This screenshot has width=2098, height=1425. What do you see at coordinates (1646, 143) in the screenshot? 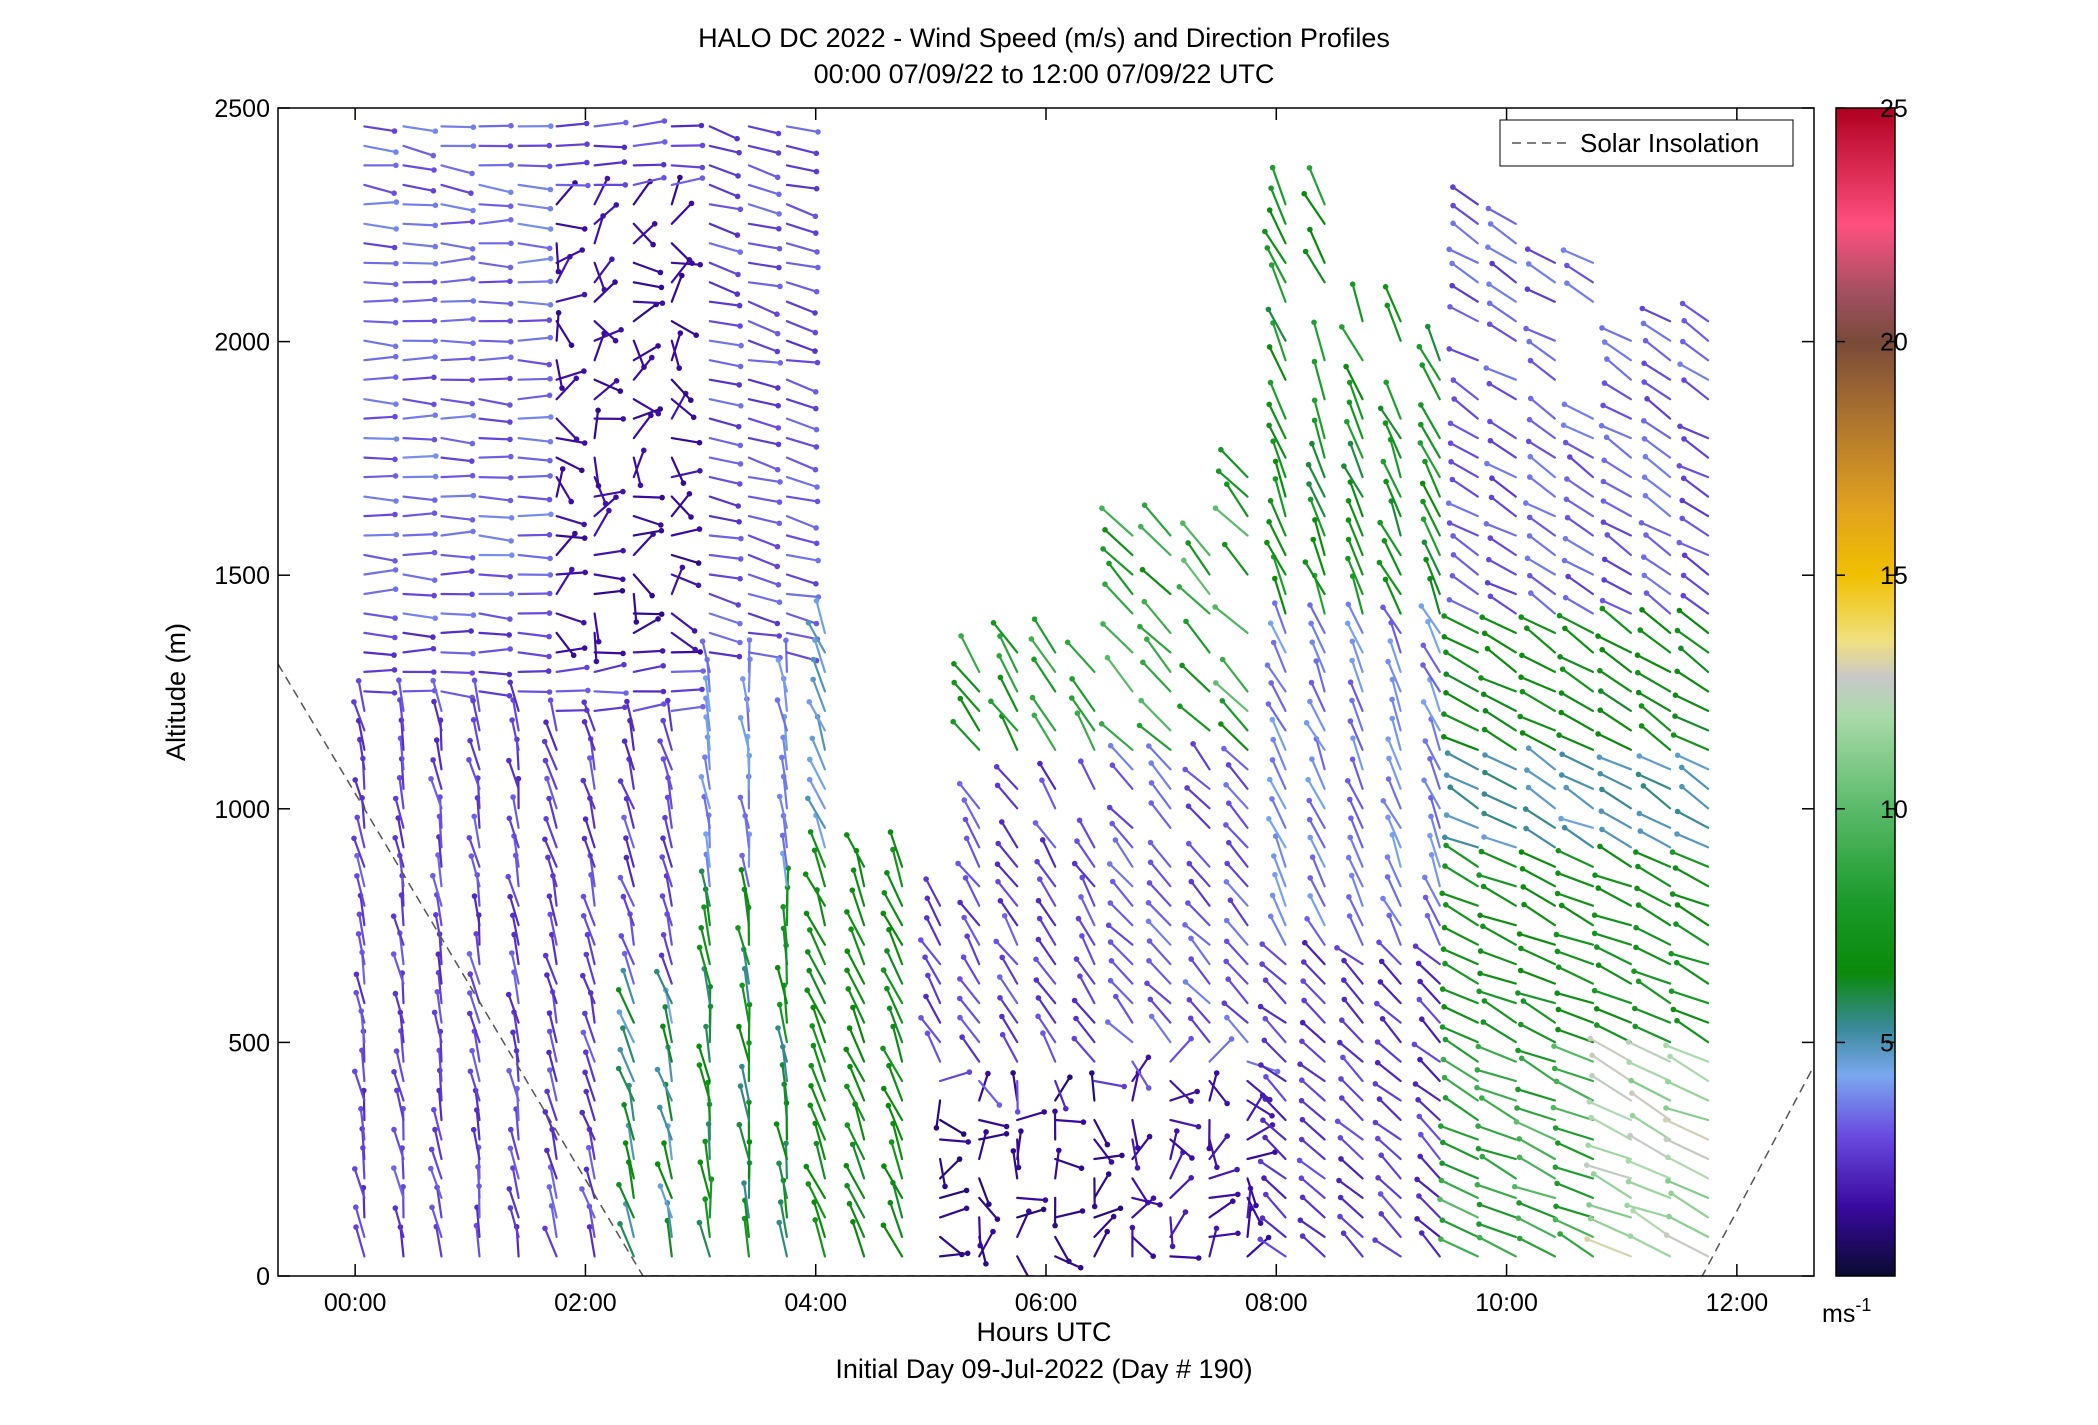
I see `legend: Solar Insolation` at bounding box center [1646, 143].